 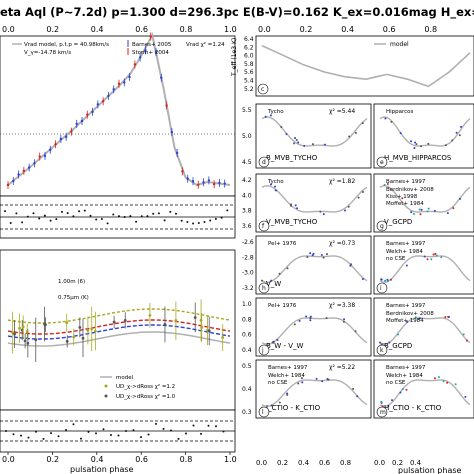 I want to click on photometry-panel: 1.0 0.8 0.6 0.4 Pel+ 1976 χ² =3.38 B_W - V_Wj, so click(x=307, y=327).